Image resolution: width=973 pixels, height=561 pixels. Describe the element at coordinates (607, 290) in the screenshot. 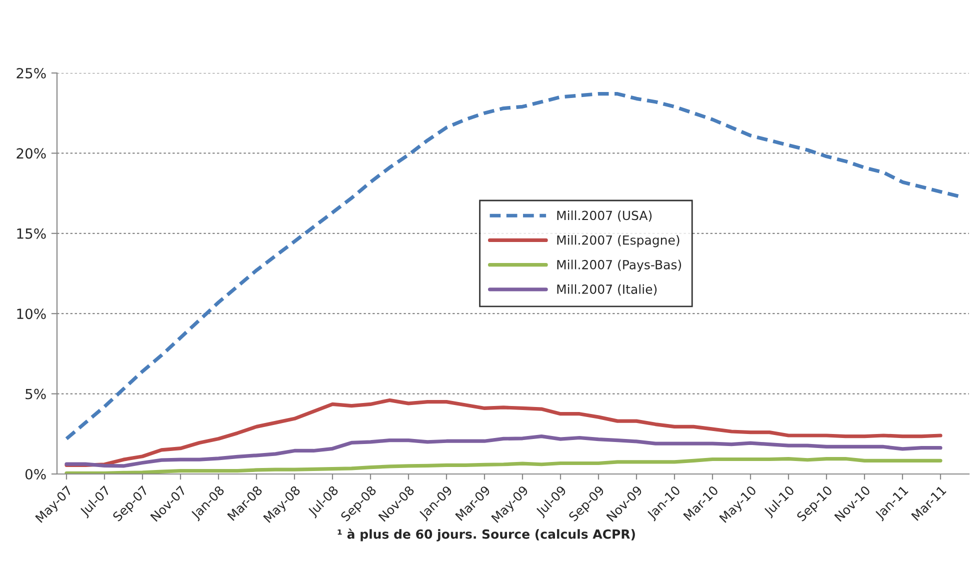

I see `legend-label: Mill.2007 (Italie)` at that location.